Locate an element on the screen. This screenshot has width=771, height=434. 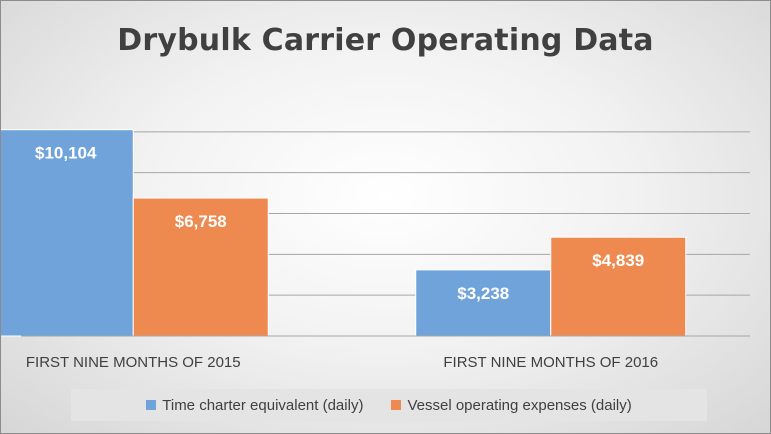
data-label-tce-1: $10,104 is located at coordinates (66, 153).